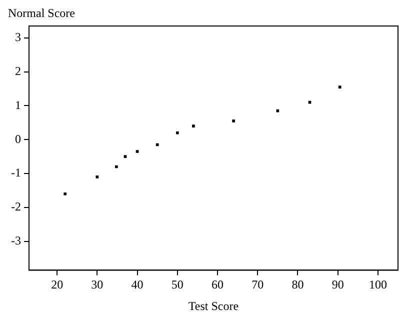 Image resolution: width=416 pixels, height=326 pixels. I want to click on y-tick-label: -1, so click(15, 173).